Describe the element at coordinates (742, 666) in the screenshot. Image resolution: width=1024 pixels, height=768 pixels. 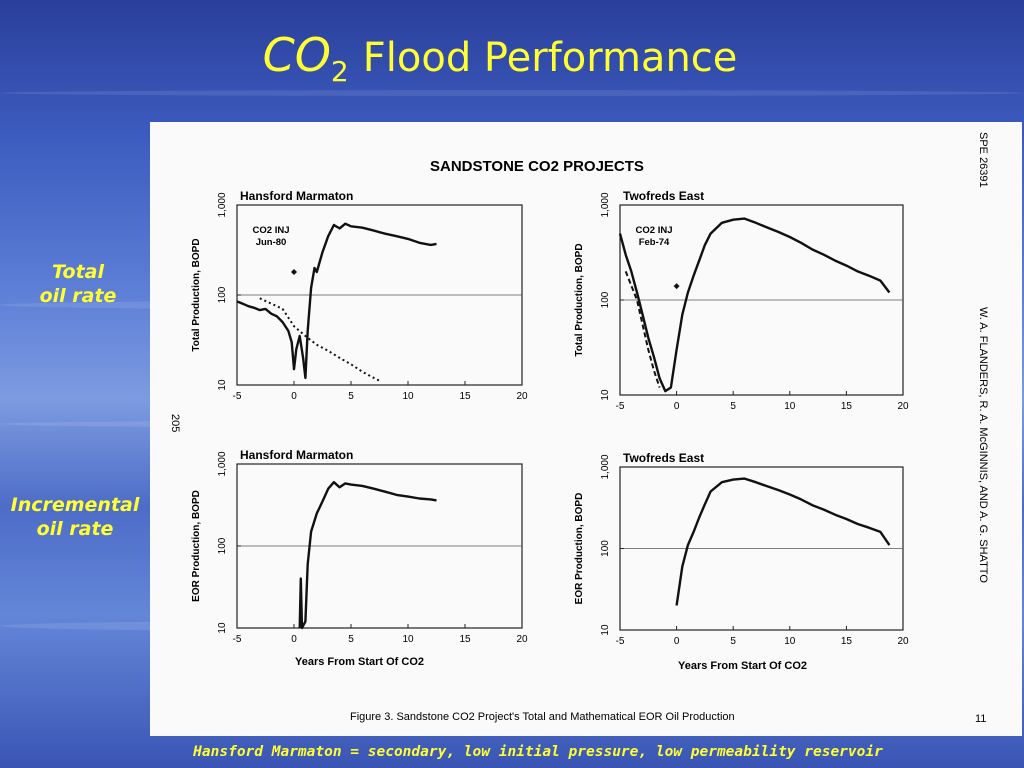
I see `x-axis-label-right: Years From Start Of CO2` at that location.